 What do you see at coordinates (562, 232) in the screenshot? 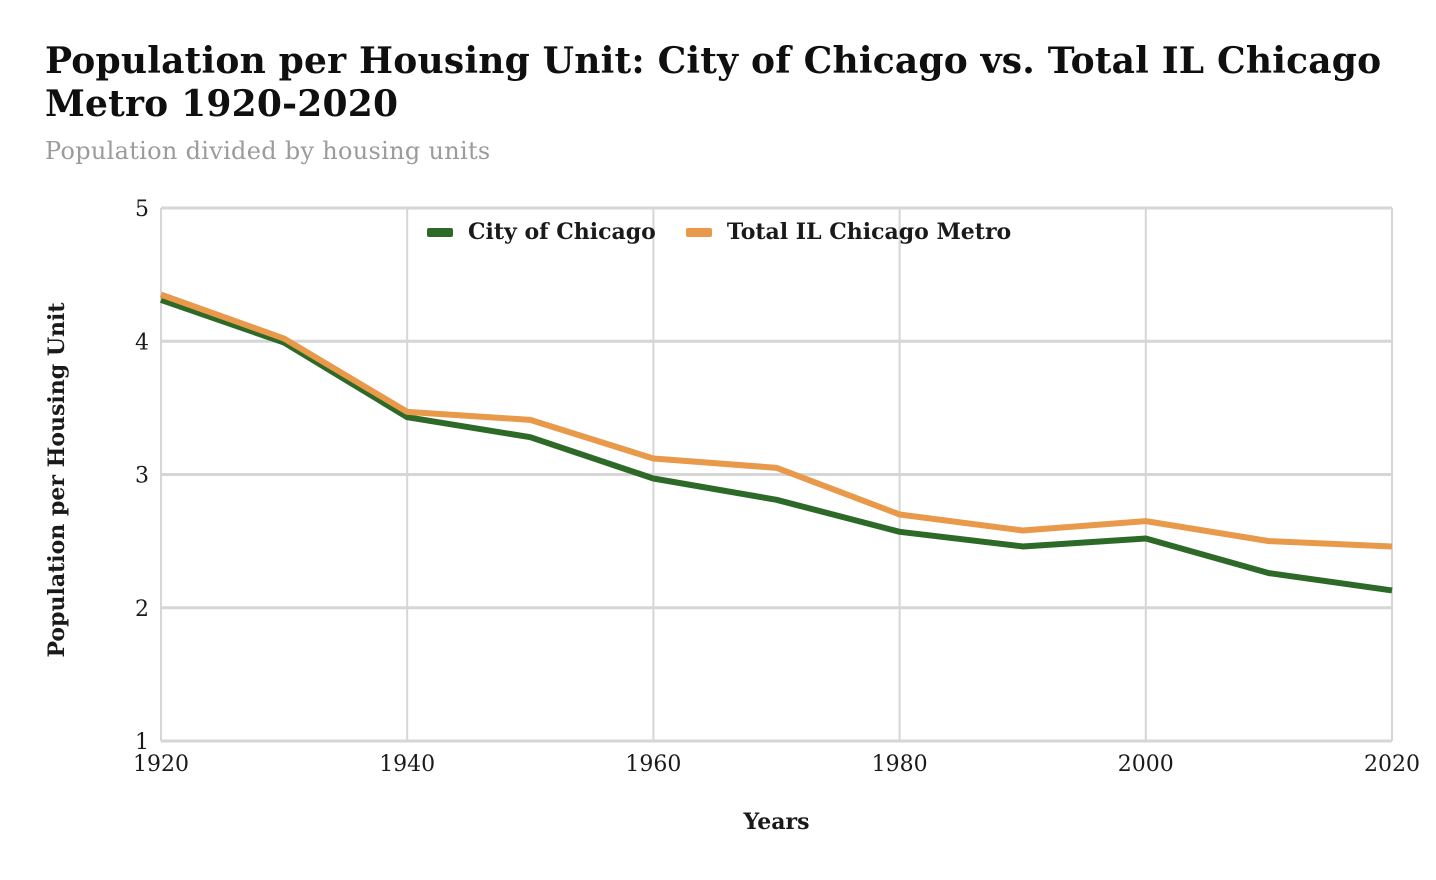
I see `legend-label-city-of-chicago: City of Chicago` at bounding box center [562, 232].